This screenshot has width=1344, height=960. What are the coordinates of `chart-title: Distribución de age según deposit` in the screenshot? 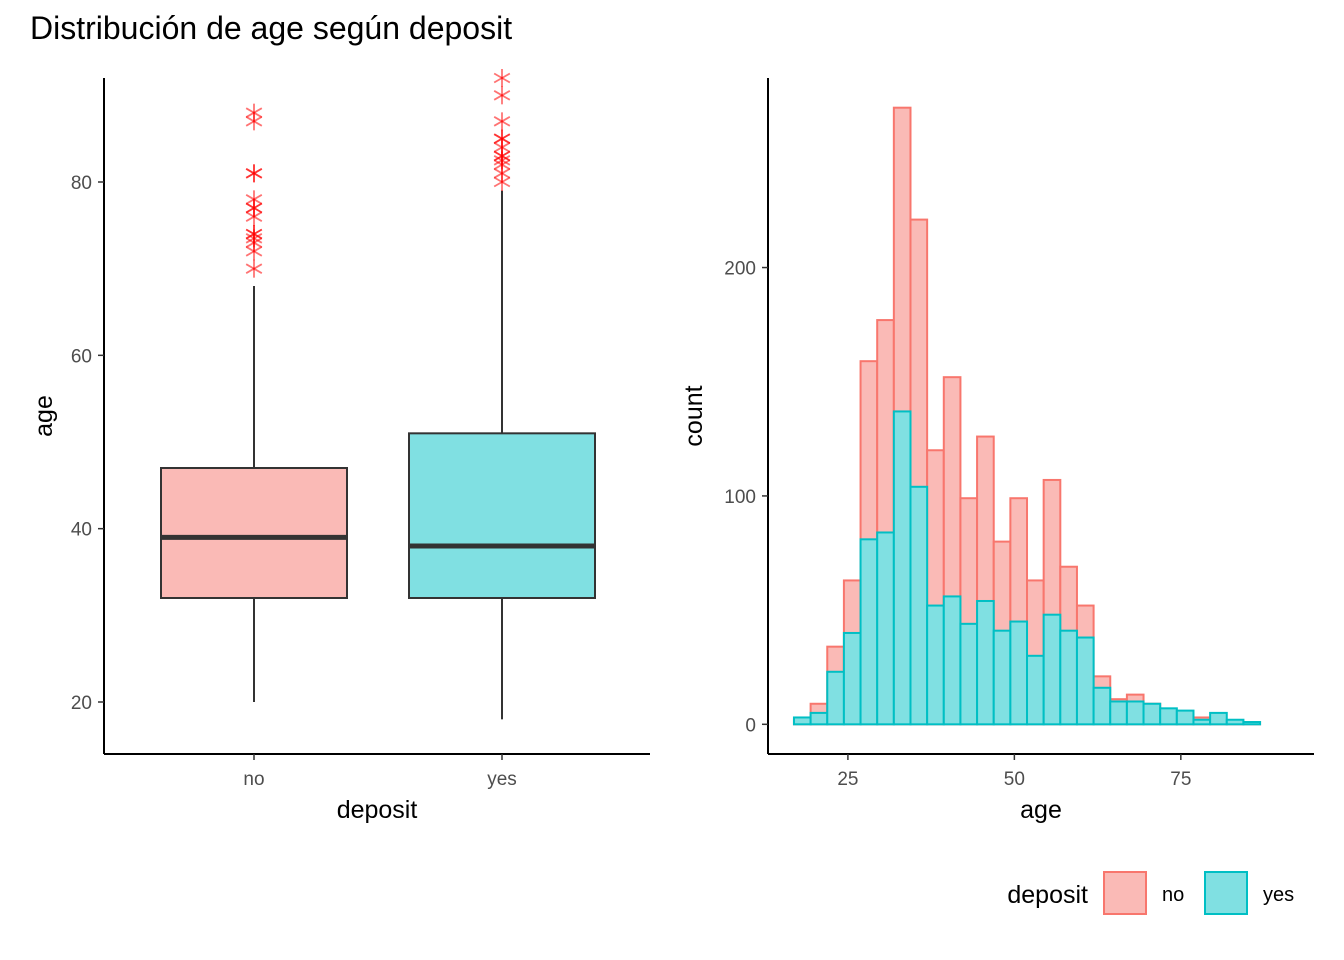 It's located at (271, 28).